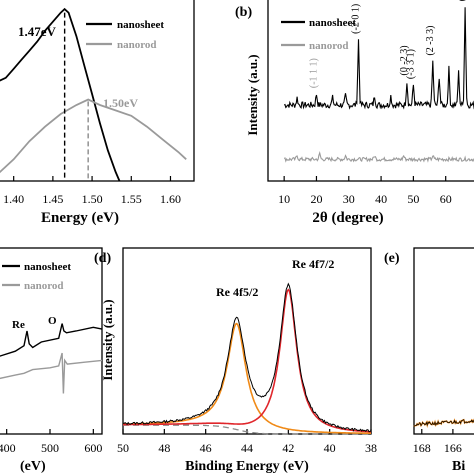  Describe the element at coordinates (313, 73) in the screenshot. I see `panel-b-peak-label: (-1 1 1)` at that location.